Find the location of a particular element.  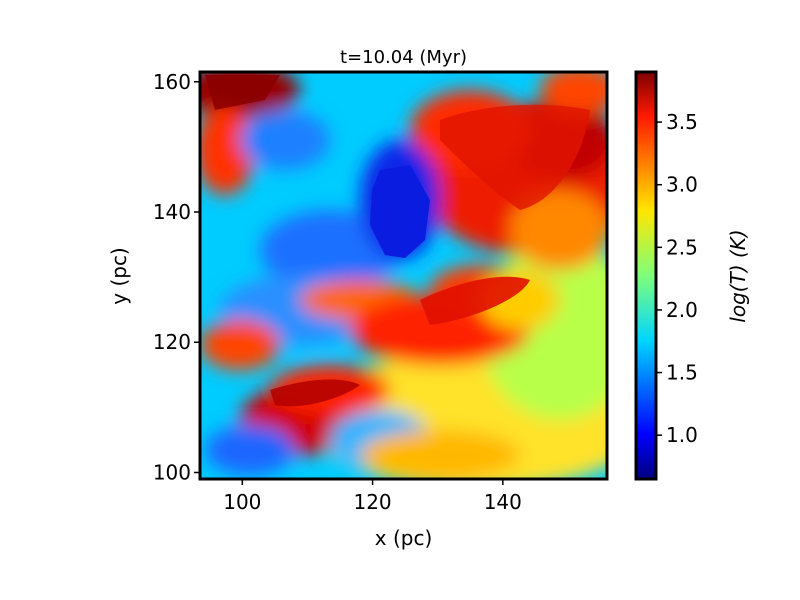

y-axis-ticks: 100 120 140 160 is located at coordinates (176, 277).